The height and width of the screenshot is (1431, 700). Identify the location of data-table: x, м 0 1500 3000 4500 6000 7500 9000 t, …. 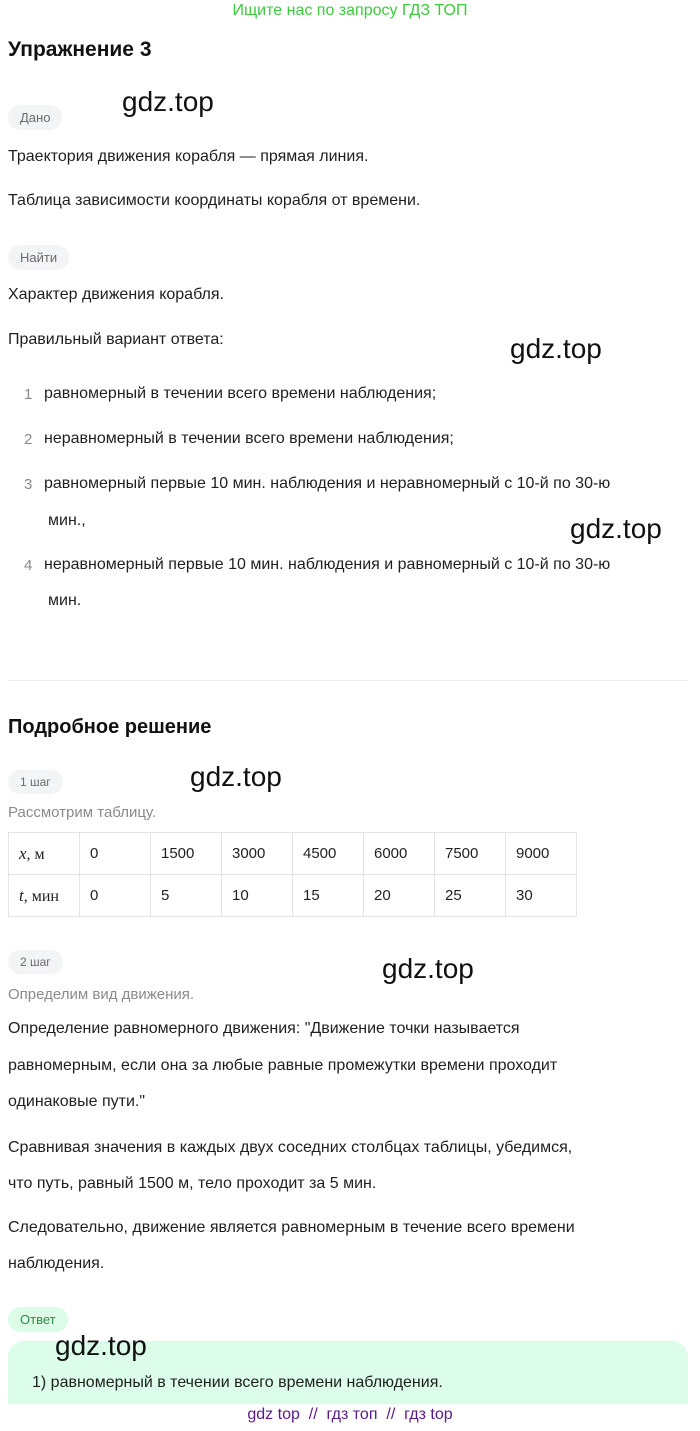
(292, 874).